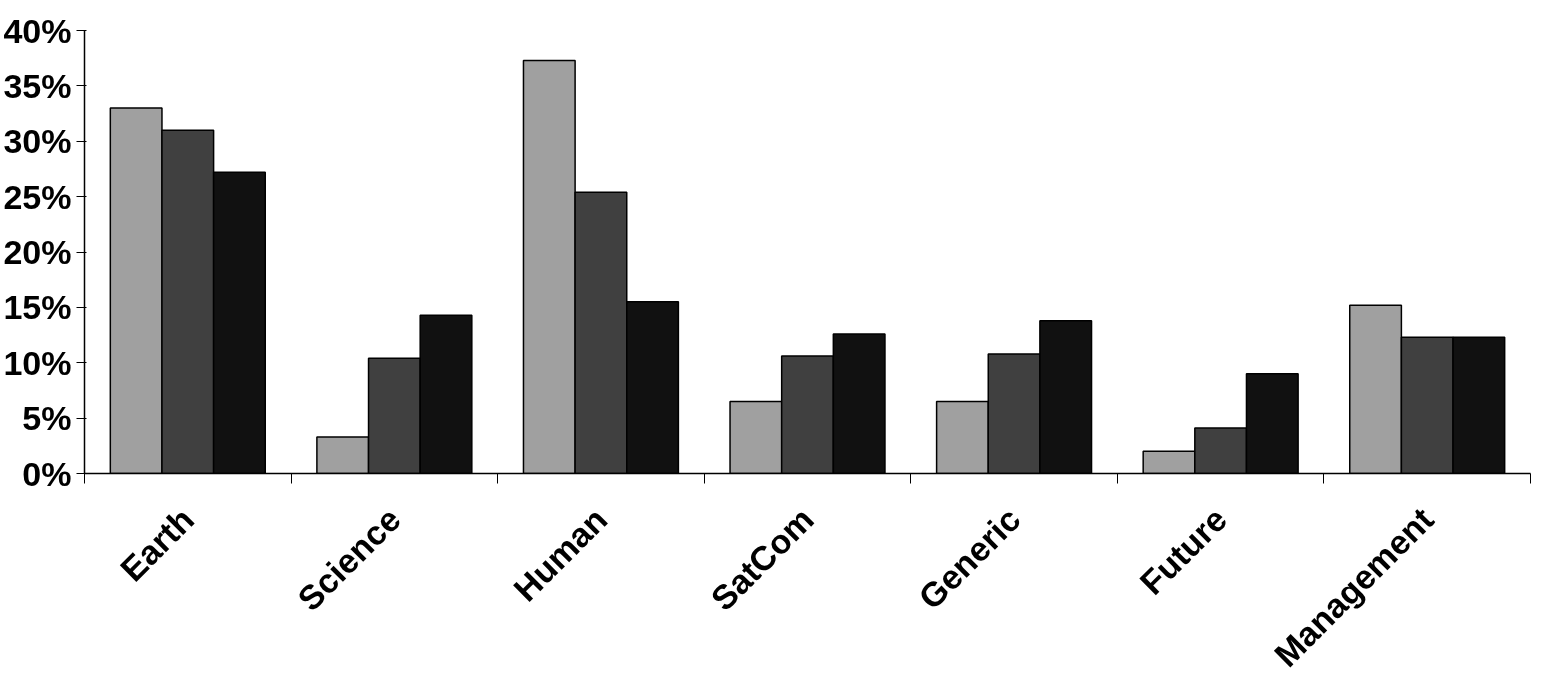  What do you see at coordinates (47, 473) in the screenshot?
I see `y-tick-label: 0%` at bounding box center [47, 473].